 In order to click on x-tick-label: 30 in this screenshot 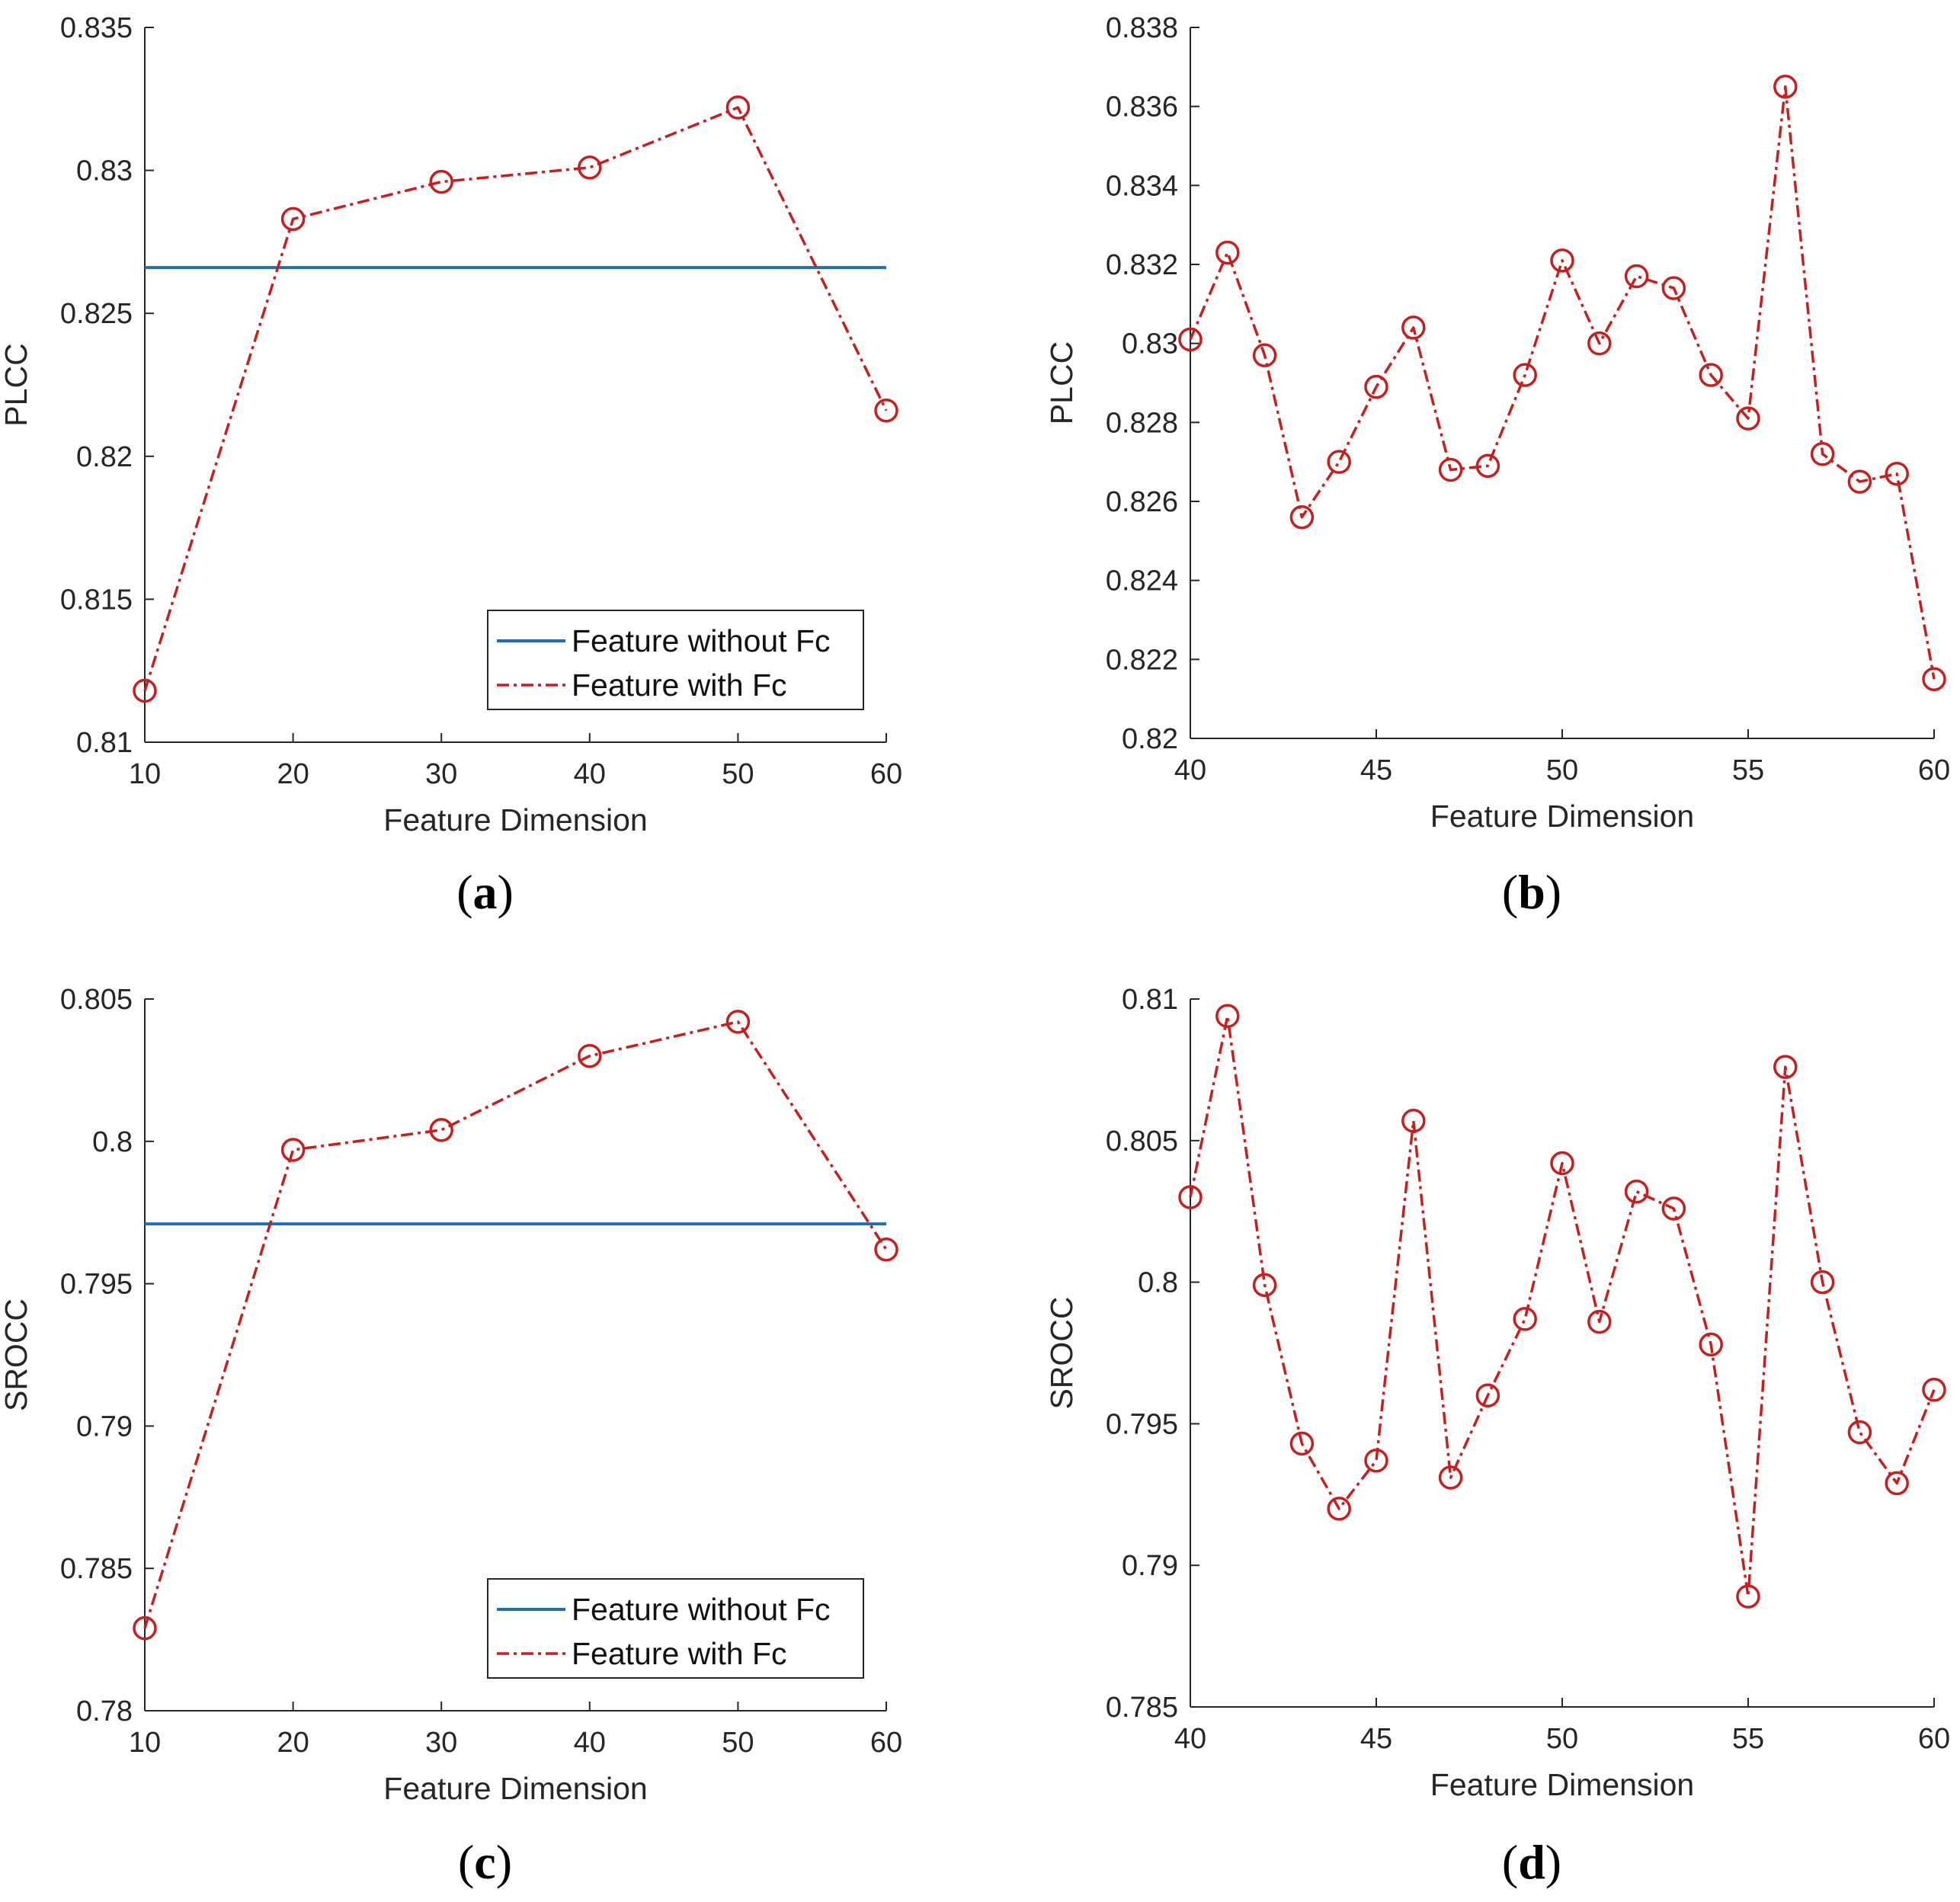, I will do `click(441, 1743)`.